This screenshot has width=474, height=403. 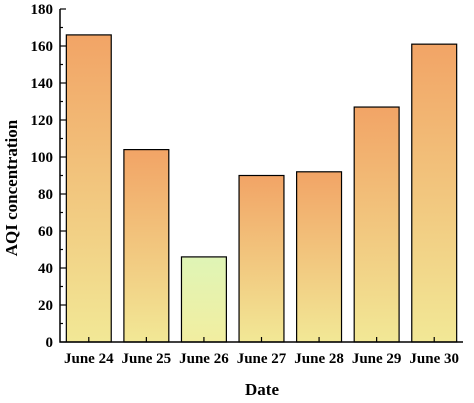 What do you see at coordinates (262, 389) in the screenshot?
I see `x-axis-title: Date` at bounding box center [262, 389].